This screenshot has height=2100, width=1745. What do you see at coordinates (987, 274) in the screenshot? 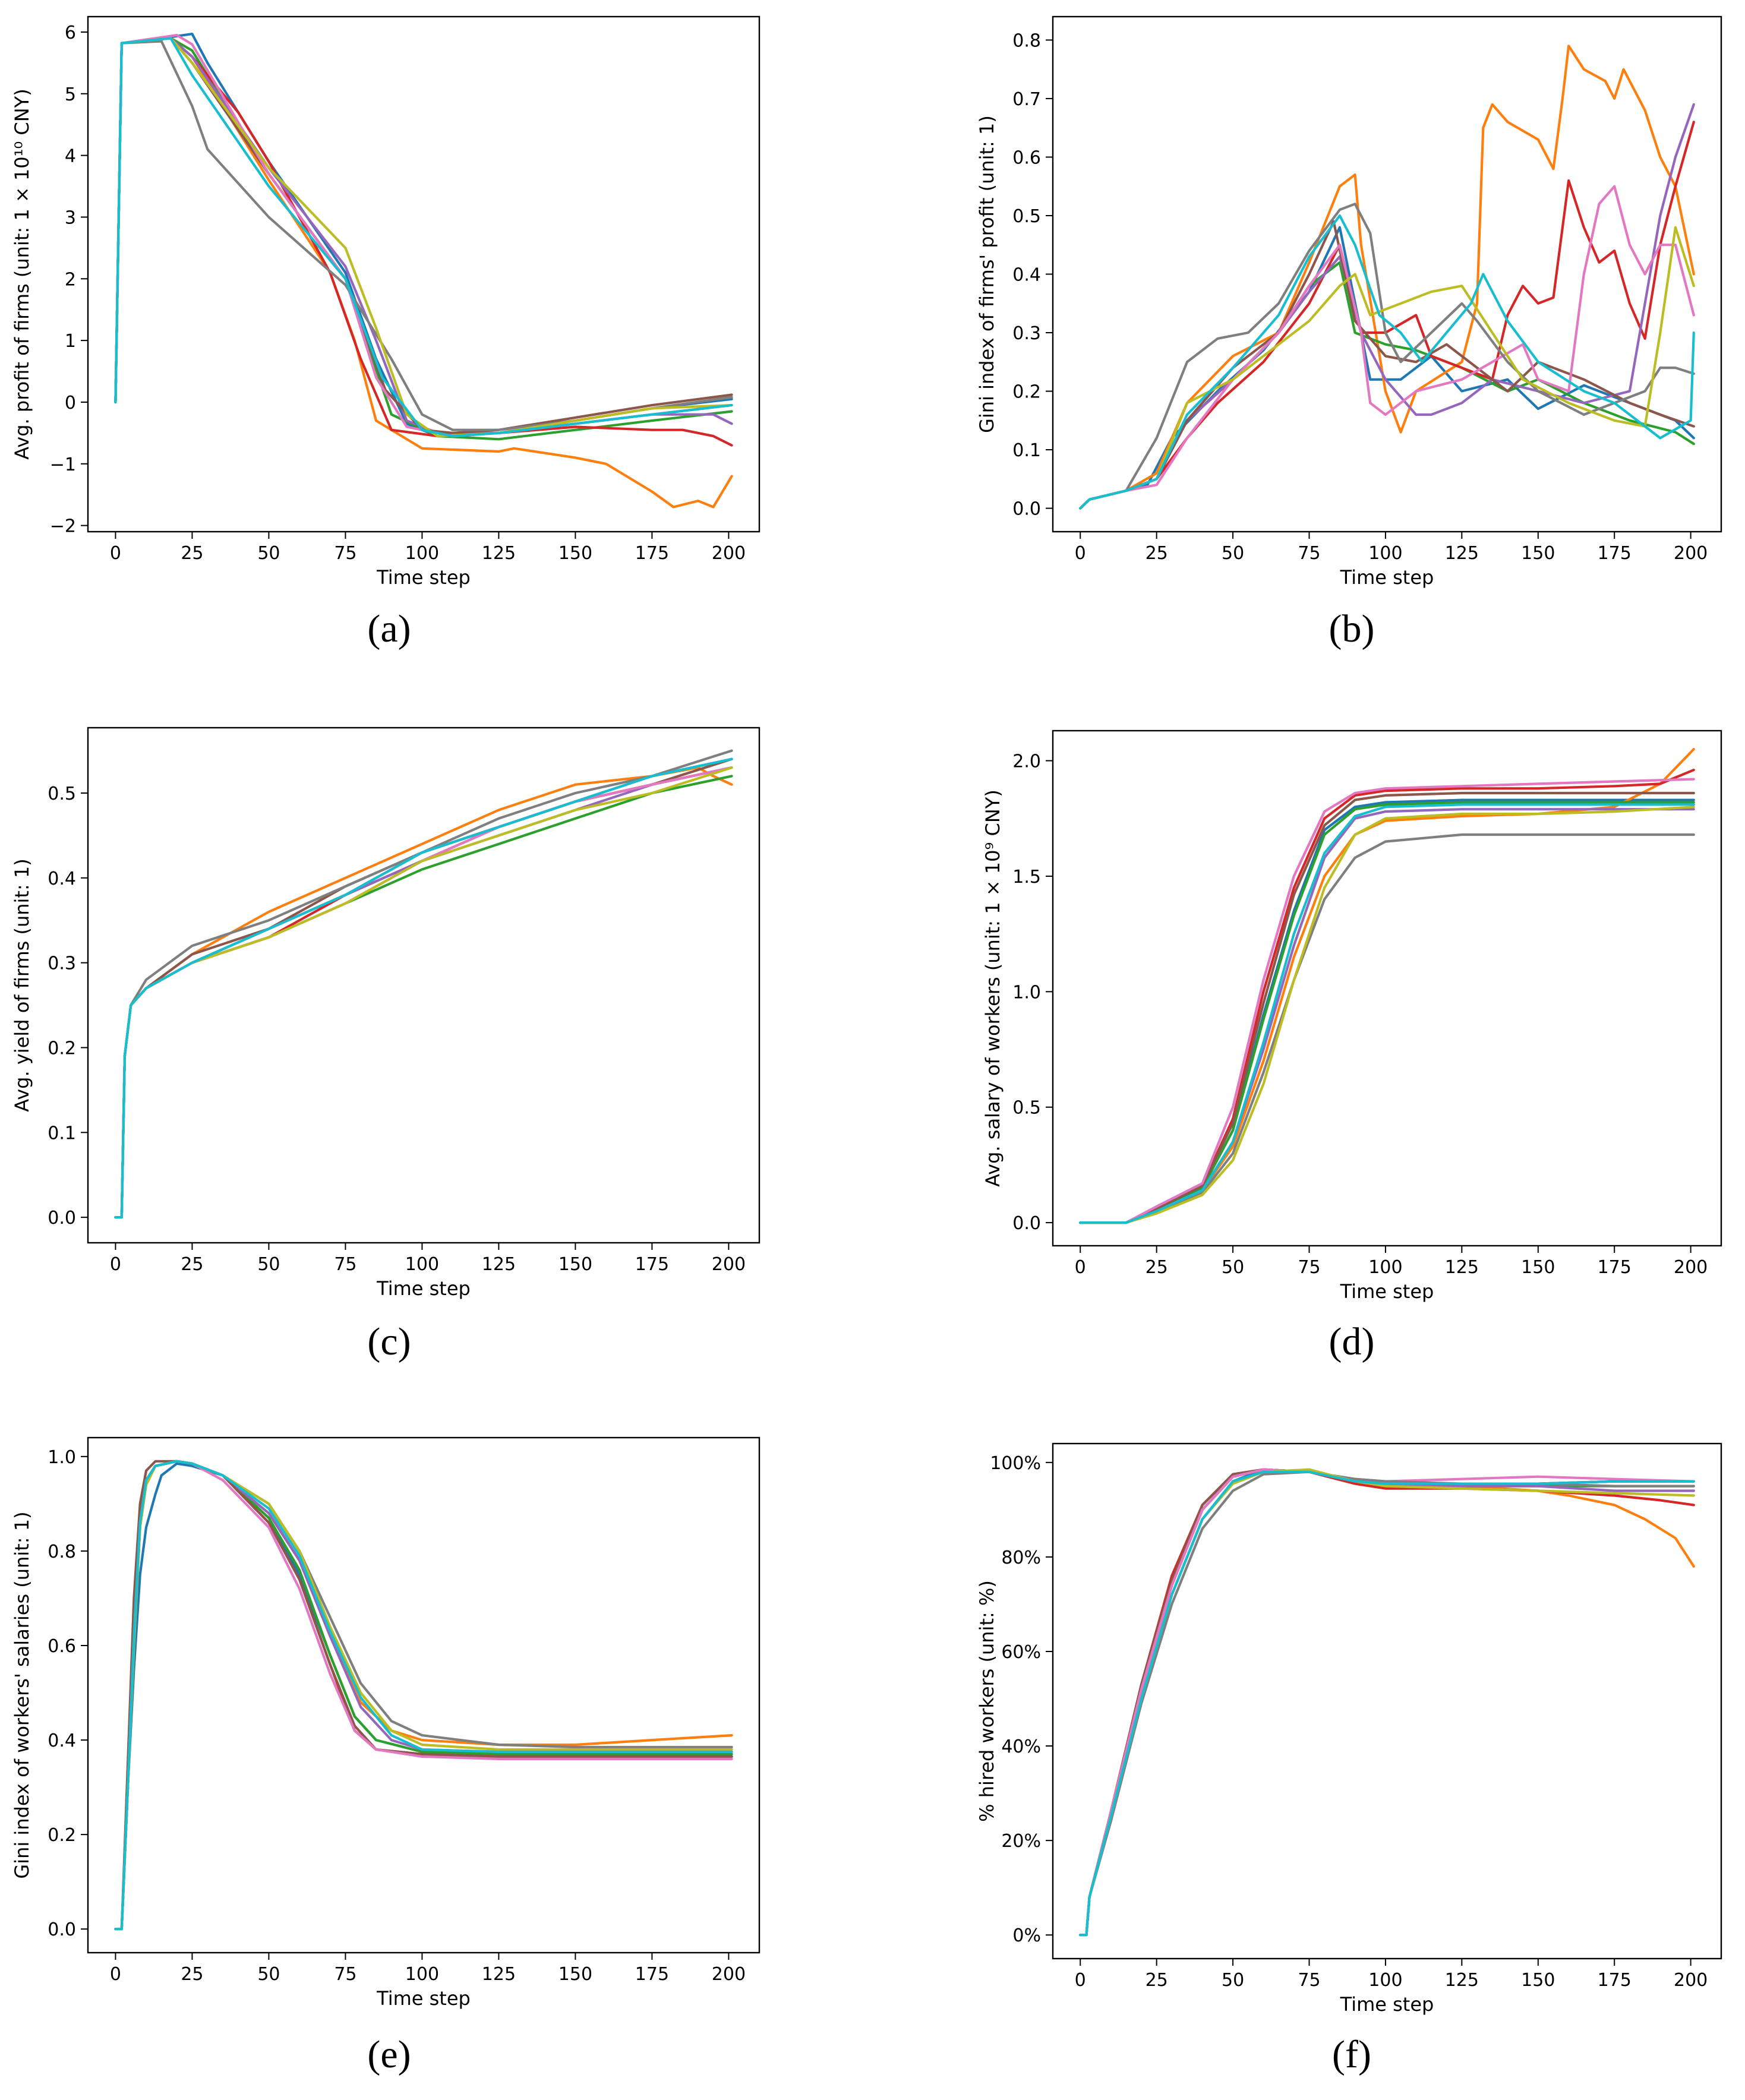
I see `y-axis-label: Gini index of firms' profit (unit: 1)` at bounding box center [987, 274].